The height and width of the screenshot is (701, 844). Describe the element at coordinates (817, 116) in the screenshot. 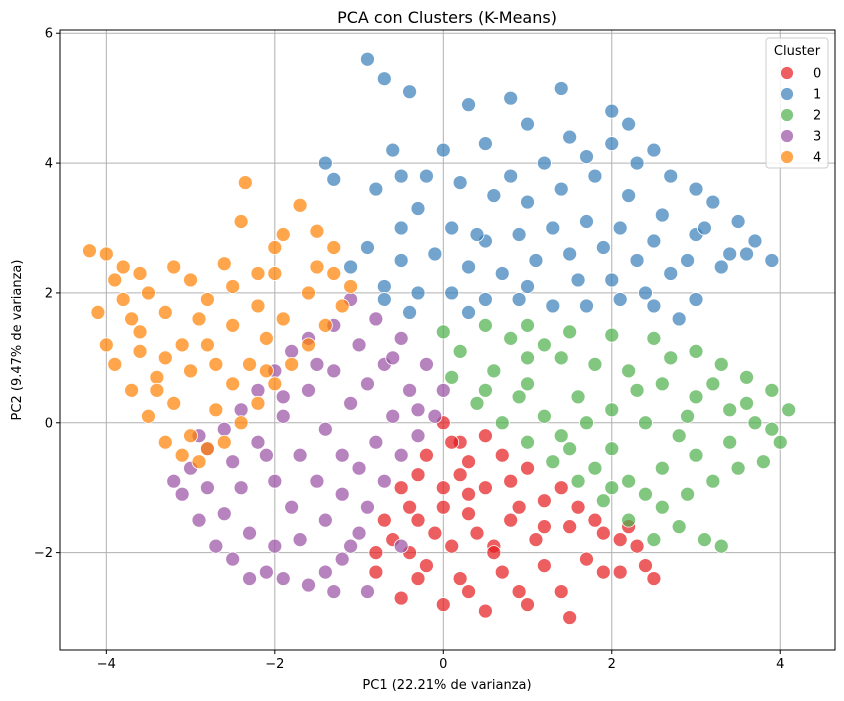

I see `legend-label-2: 2` at that location.